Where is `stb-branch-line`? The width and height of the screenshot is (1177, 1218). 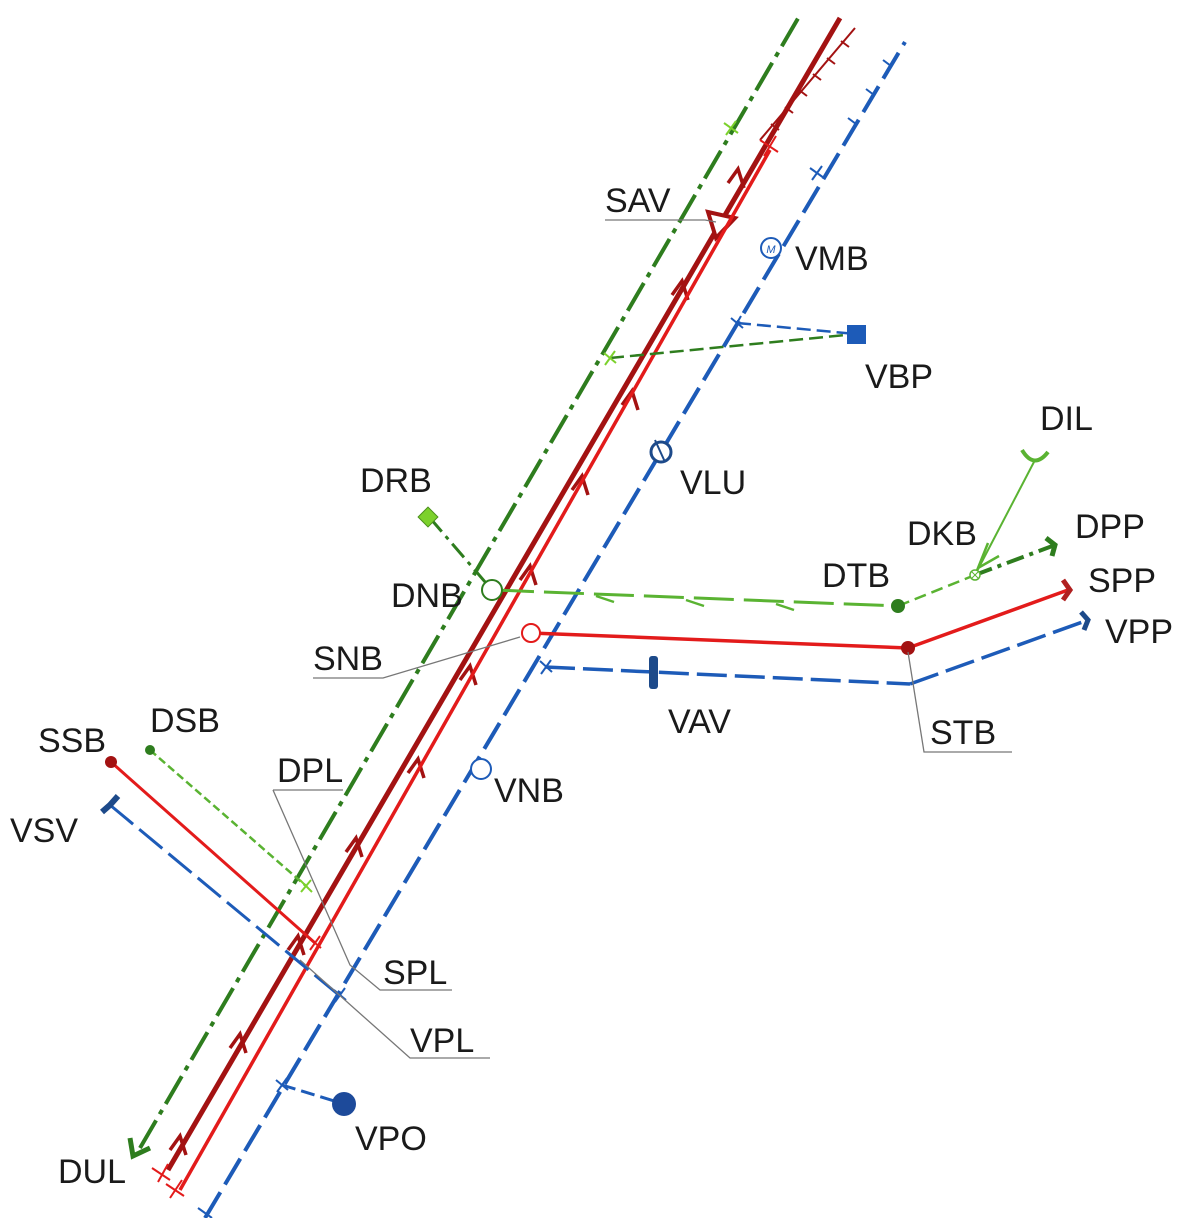
stb-branch-line is located at coordinates (719, 640).